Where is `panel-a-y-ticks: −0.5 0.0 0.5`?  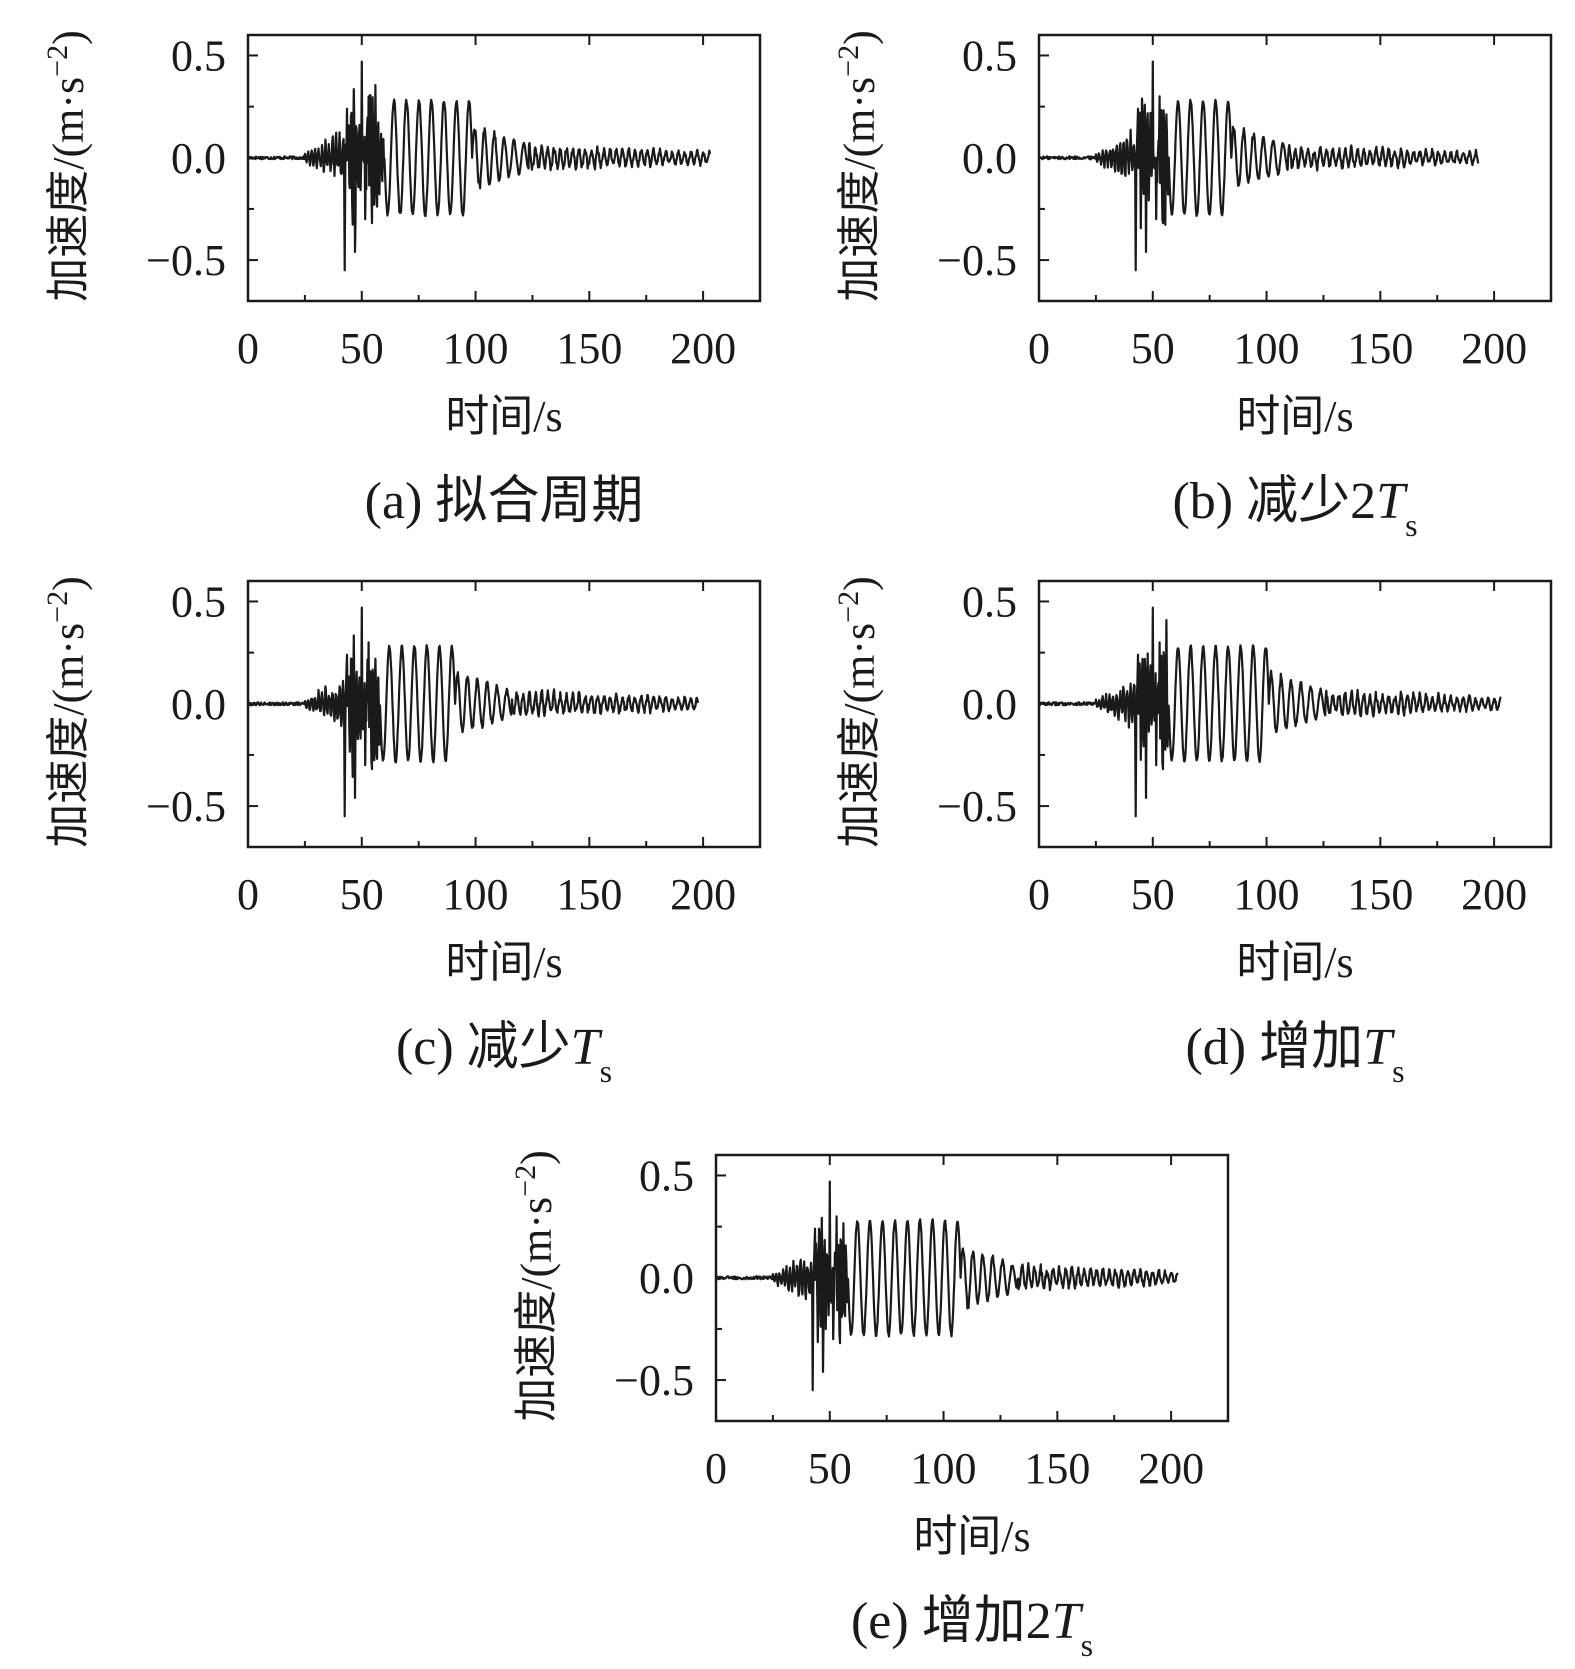 panel-a-y-ticks: −0.5 0.0 0.5 is located at coordinates (202, 158).